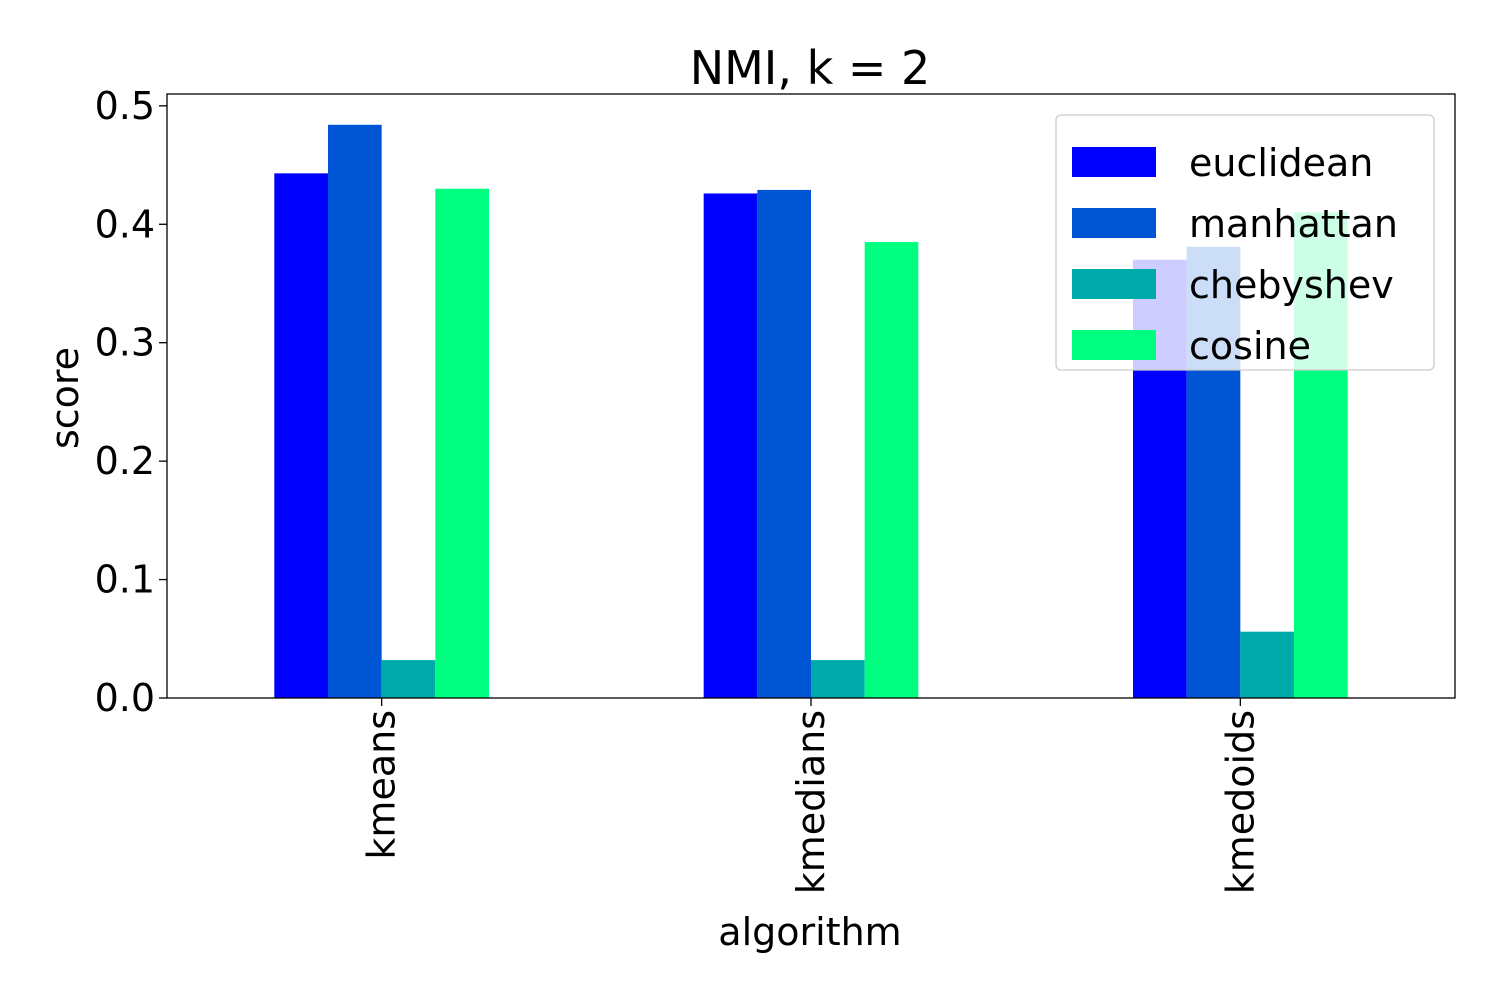 The width and height of the screenshot is (1500, 1000). I want to click on bar-euclidean-kmedians, so click(730, 446).